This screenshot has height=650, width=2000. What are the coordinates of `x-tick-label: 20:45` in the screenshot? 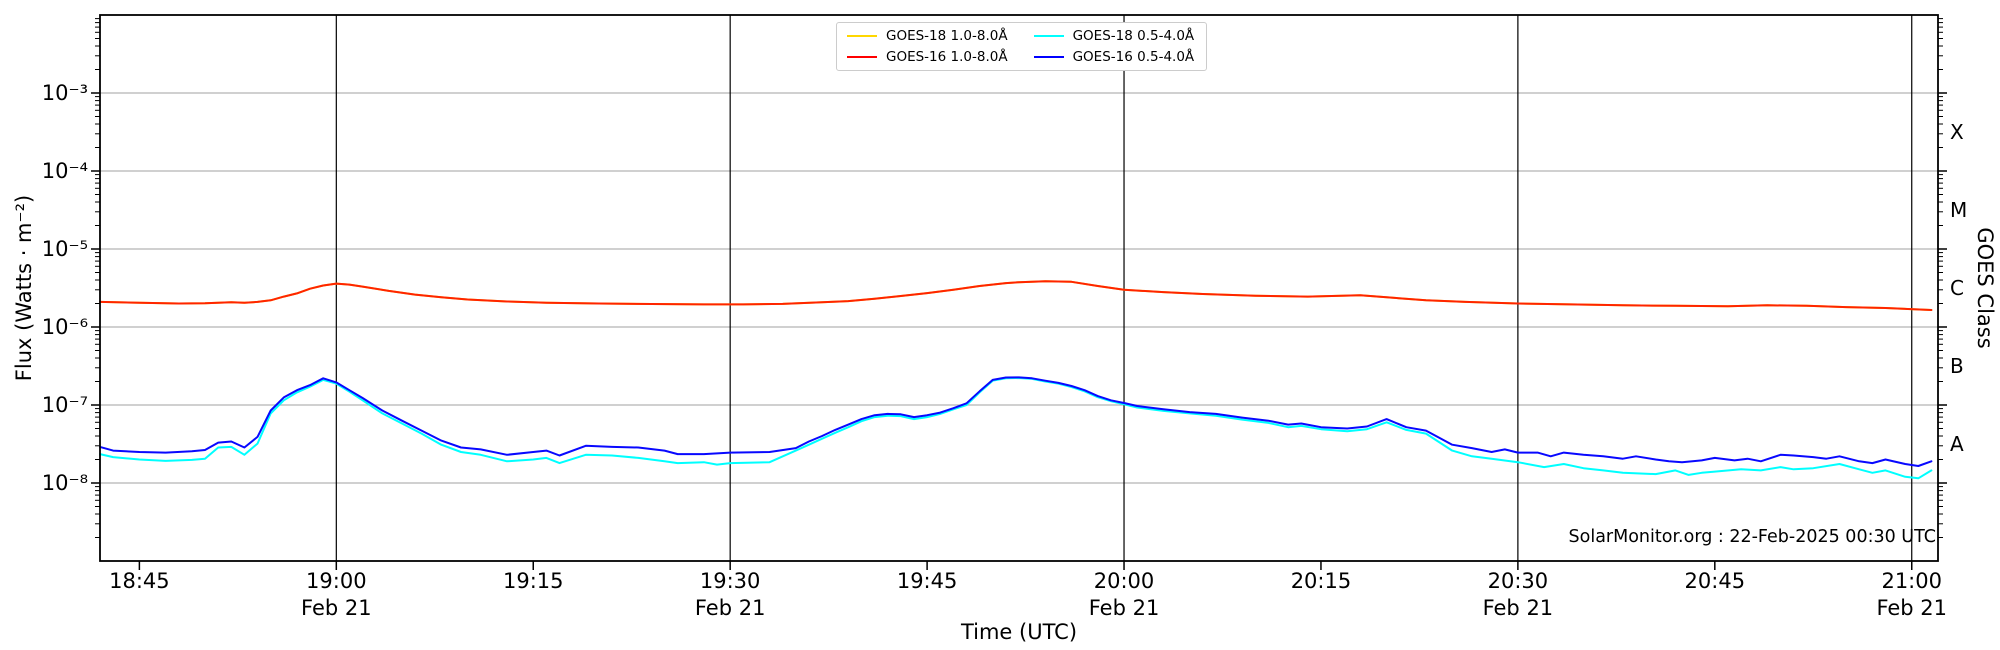 It's located at (1715, 581).